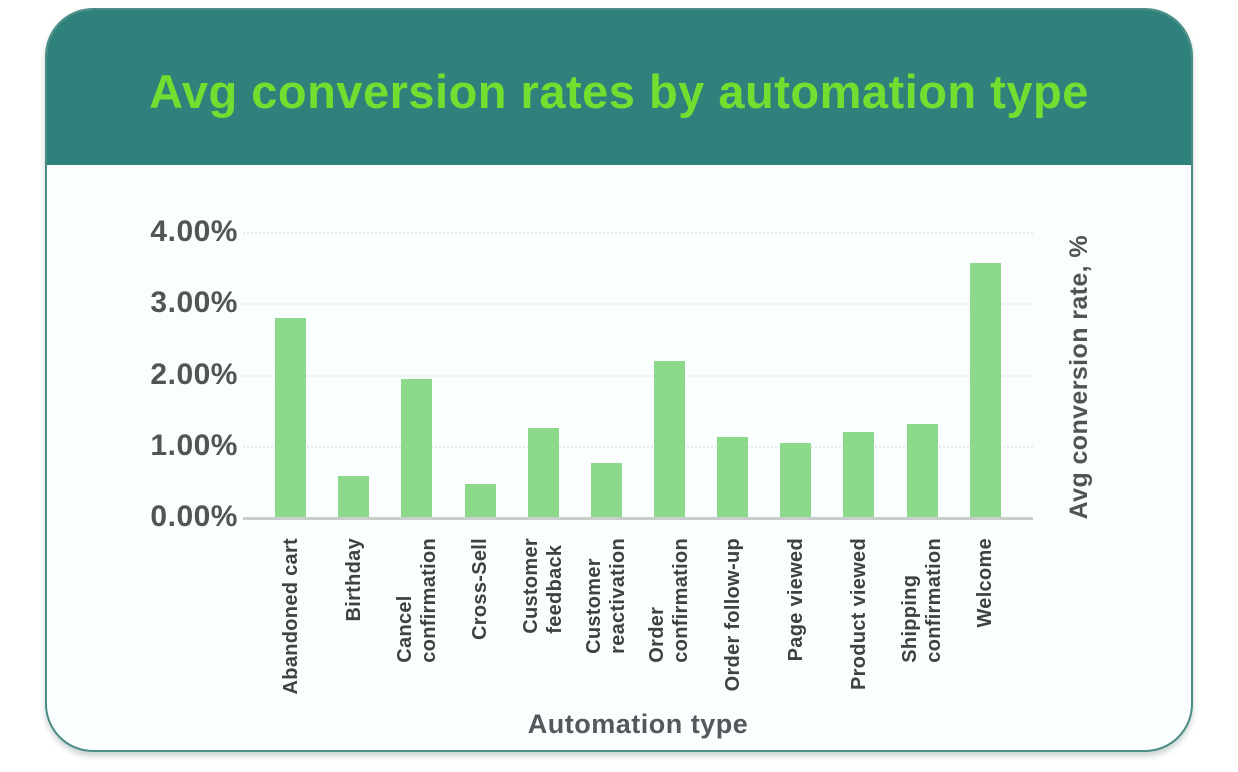 This screenshot has width=1238, height=772. What do you see at coordinates (194, 374) in the screenshot?
I see `y-tick-label: 2.00%` at bounding box center [194, 374].